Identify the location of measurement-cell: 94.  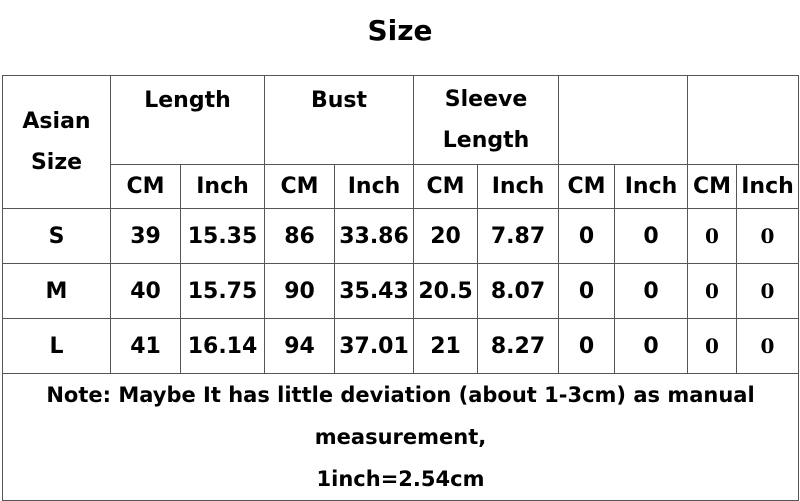
(299, 346).